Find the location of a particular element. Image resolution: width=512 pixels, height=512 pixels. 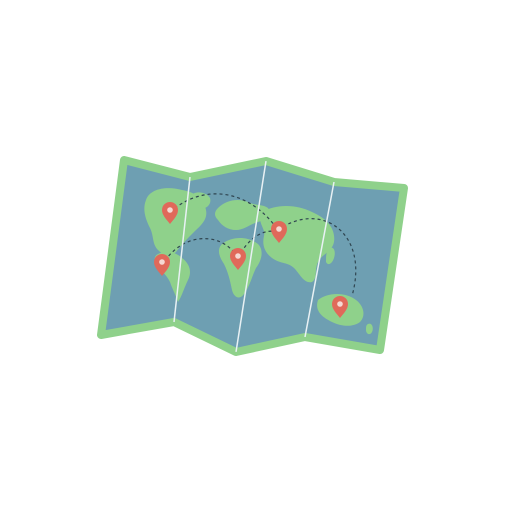

landmass-new-zealand is located at coordinates (369, 329).